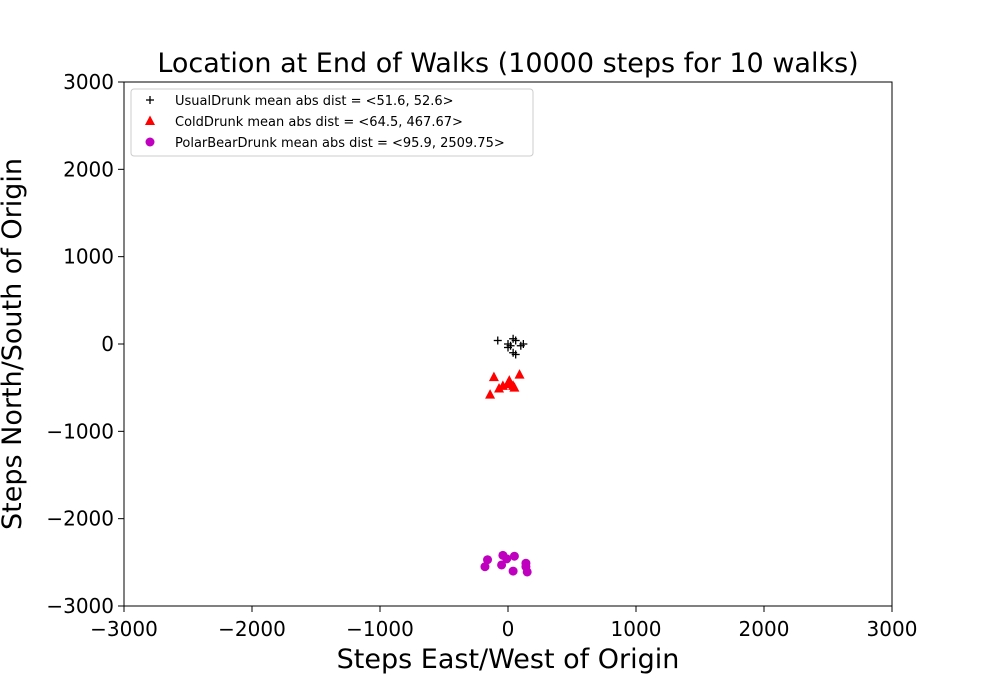 The height and width of the screenshot is (681, 991). Describe the element at coordinates (508, 659) in the screenshot. I see `x-axis-label: Steps East/West of Origin` at that location.